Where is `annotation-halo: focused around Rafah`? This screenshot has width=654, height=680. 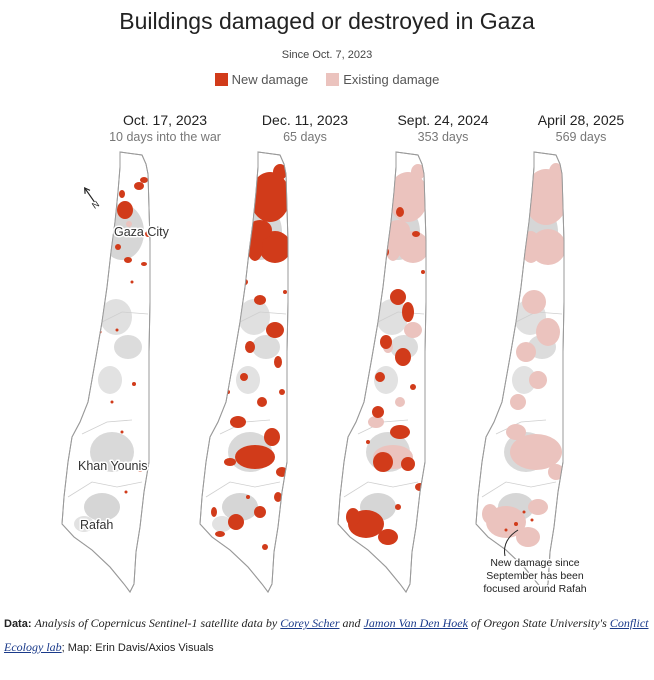
annotation-halo: focused around Rafah is located at coordinates (534, 589).